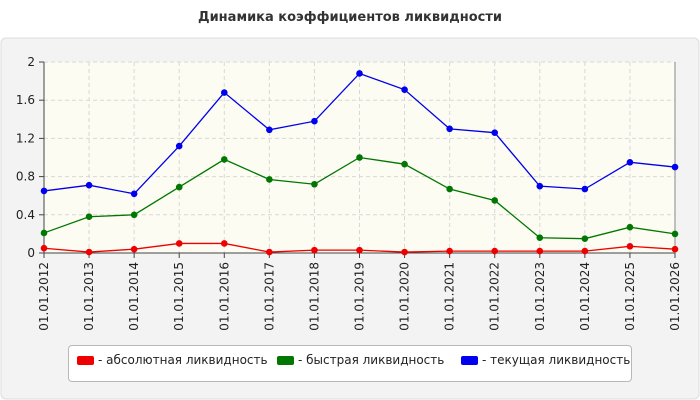  Describe the element at coordinates (134, 296) in the screenshot. I see `x-tick-label: 01.01.2014` at that location.